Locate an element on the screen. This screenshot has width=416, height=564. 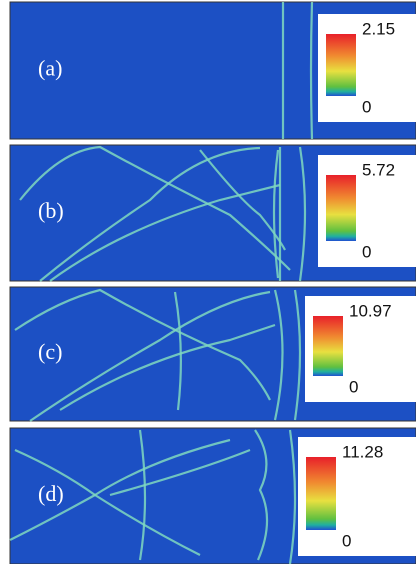
colorbar-max: 10.97 is located at coordinates (370, 310).